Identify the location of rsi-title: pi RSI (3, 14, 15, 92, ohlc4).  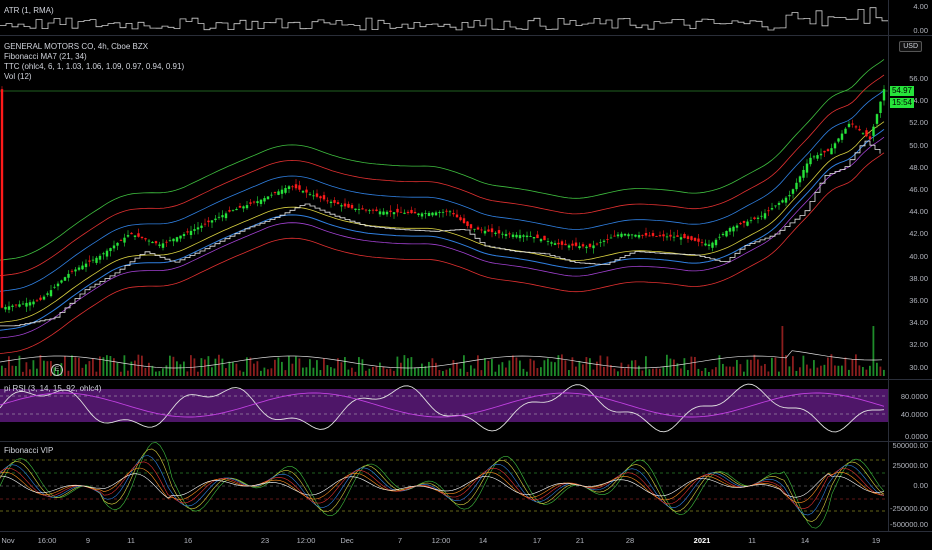
(53, 388).